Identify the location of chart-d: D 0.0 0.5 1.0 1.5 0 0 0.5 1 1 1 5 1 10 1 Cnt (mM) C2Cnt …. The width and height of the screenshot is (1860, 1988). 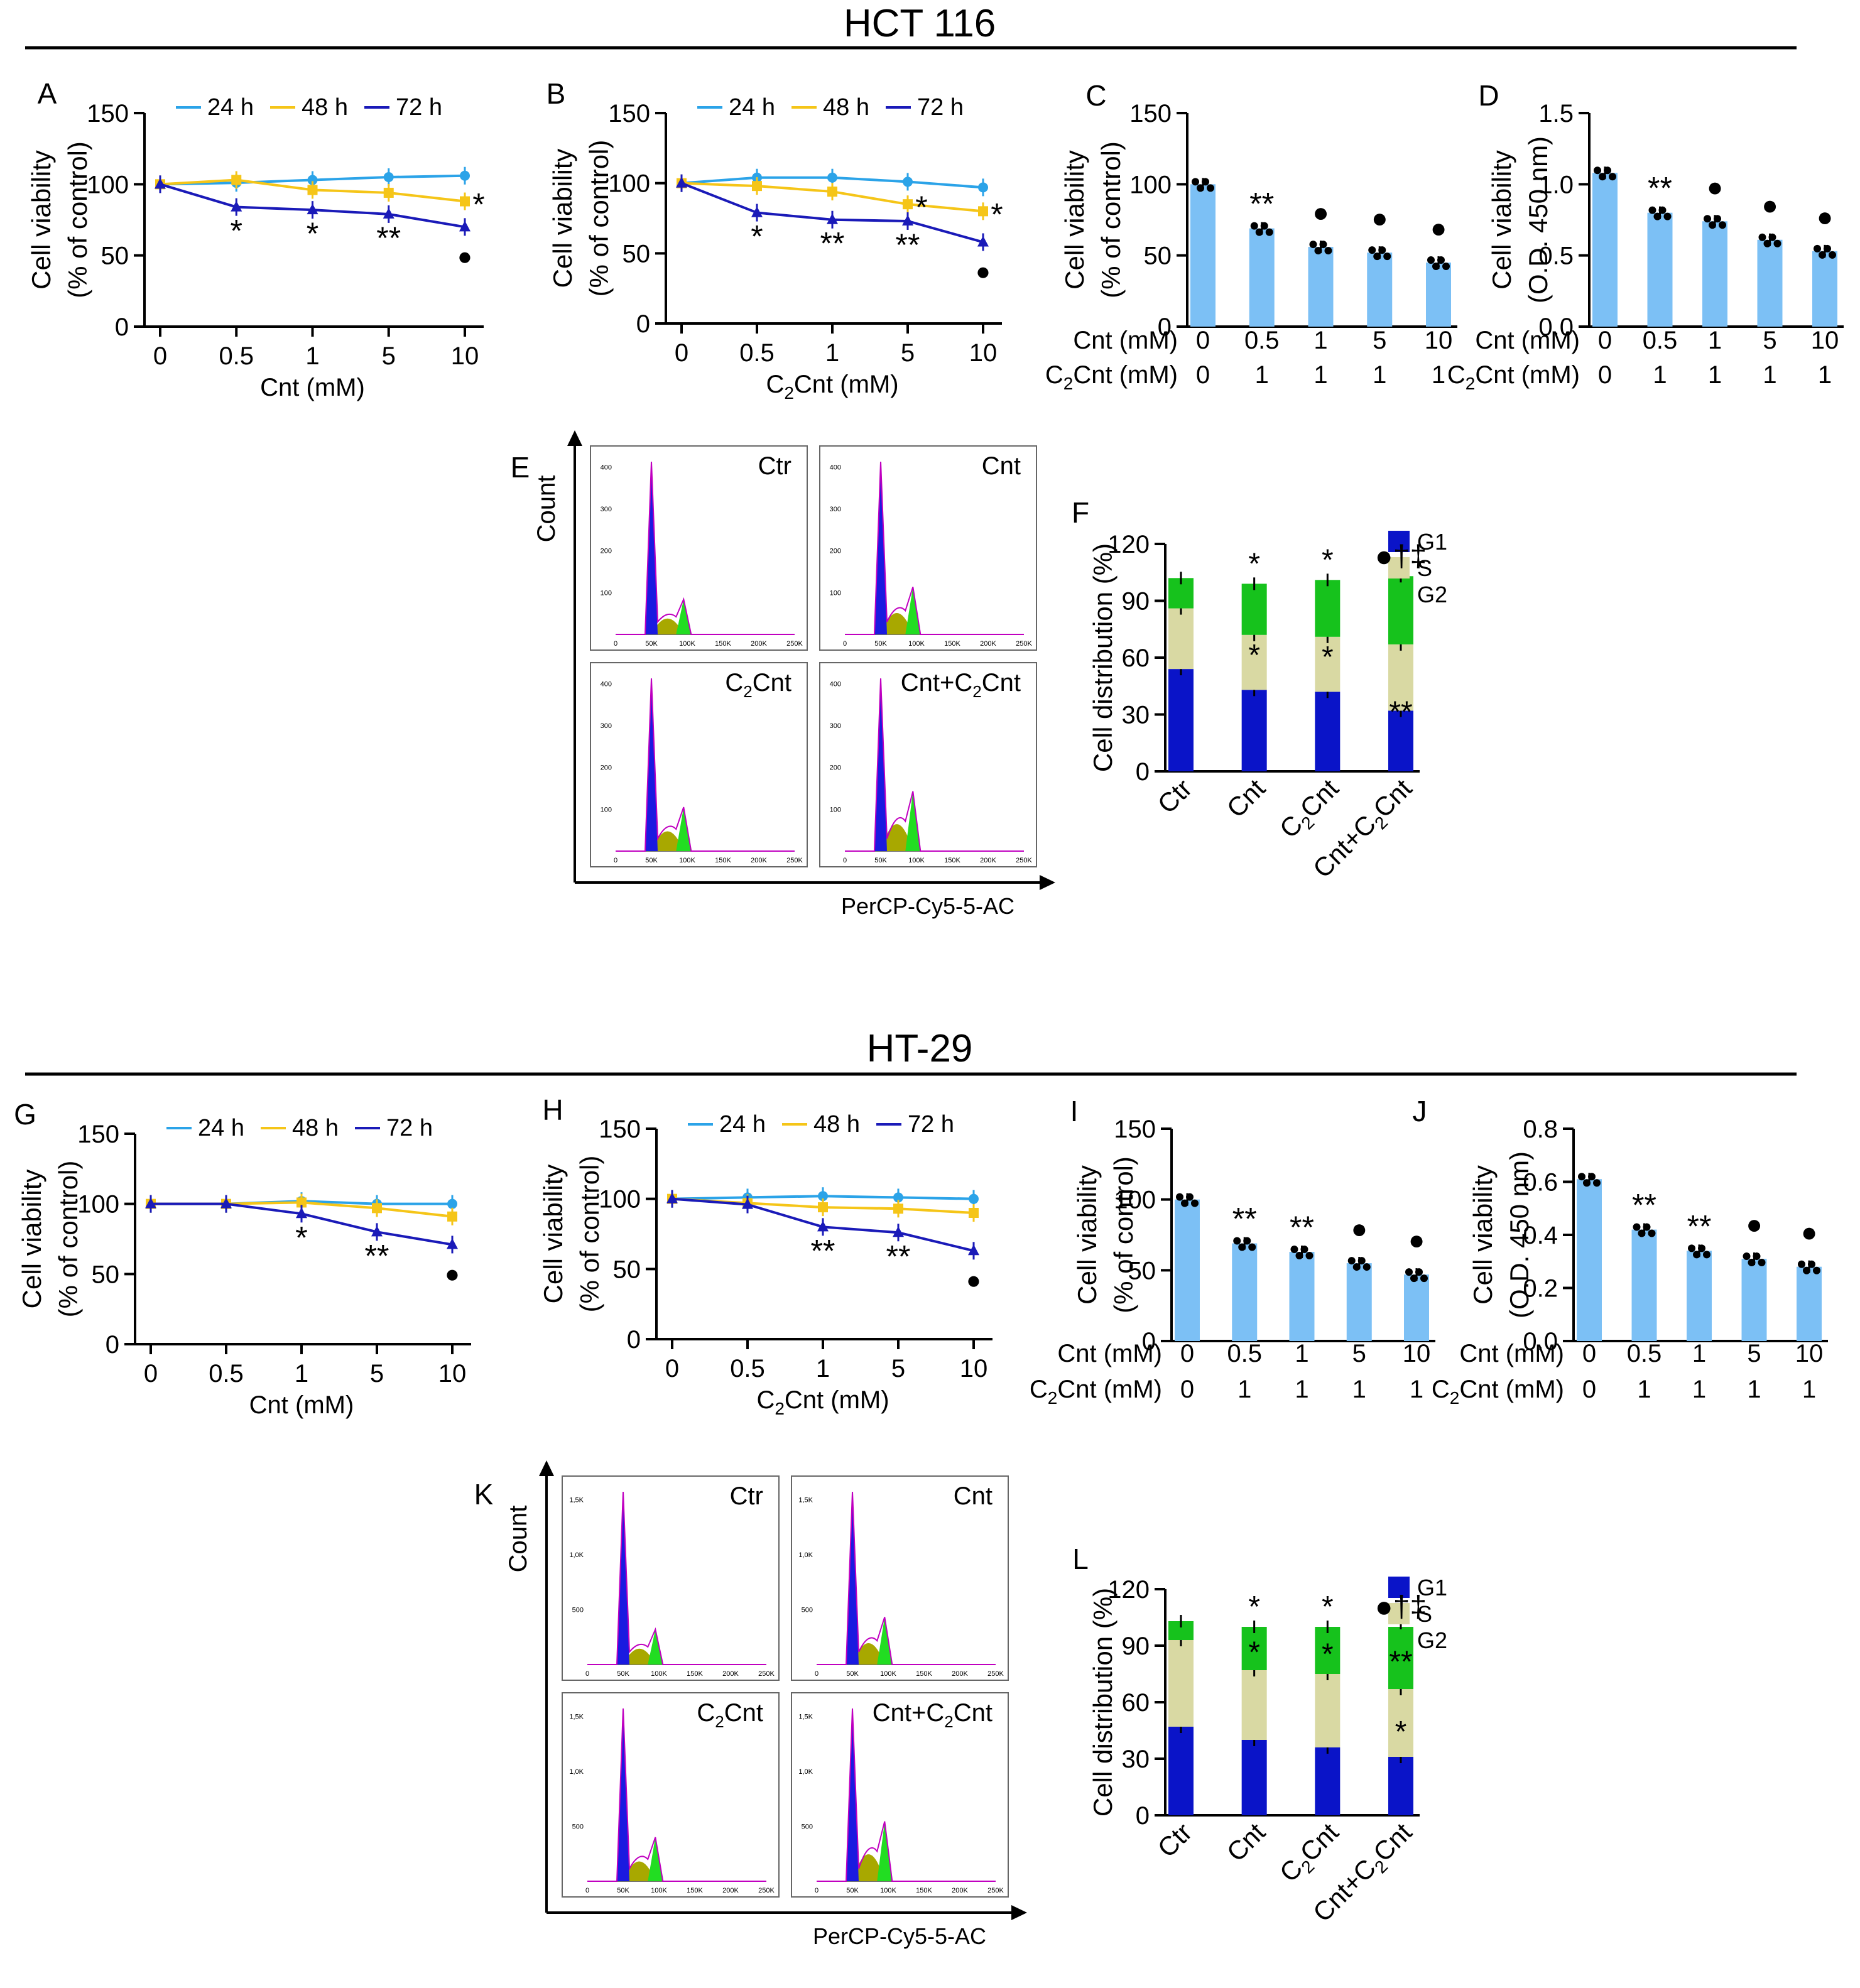
(1646, 236).